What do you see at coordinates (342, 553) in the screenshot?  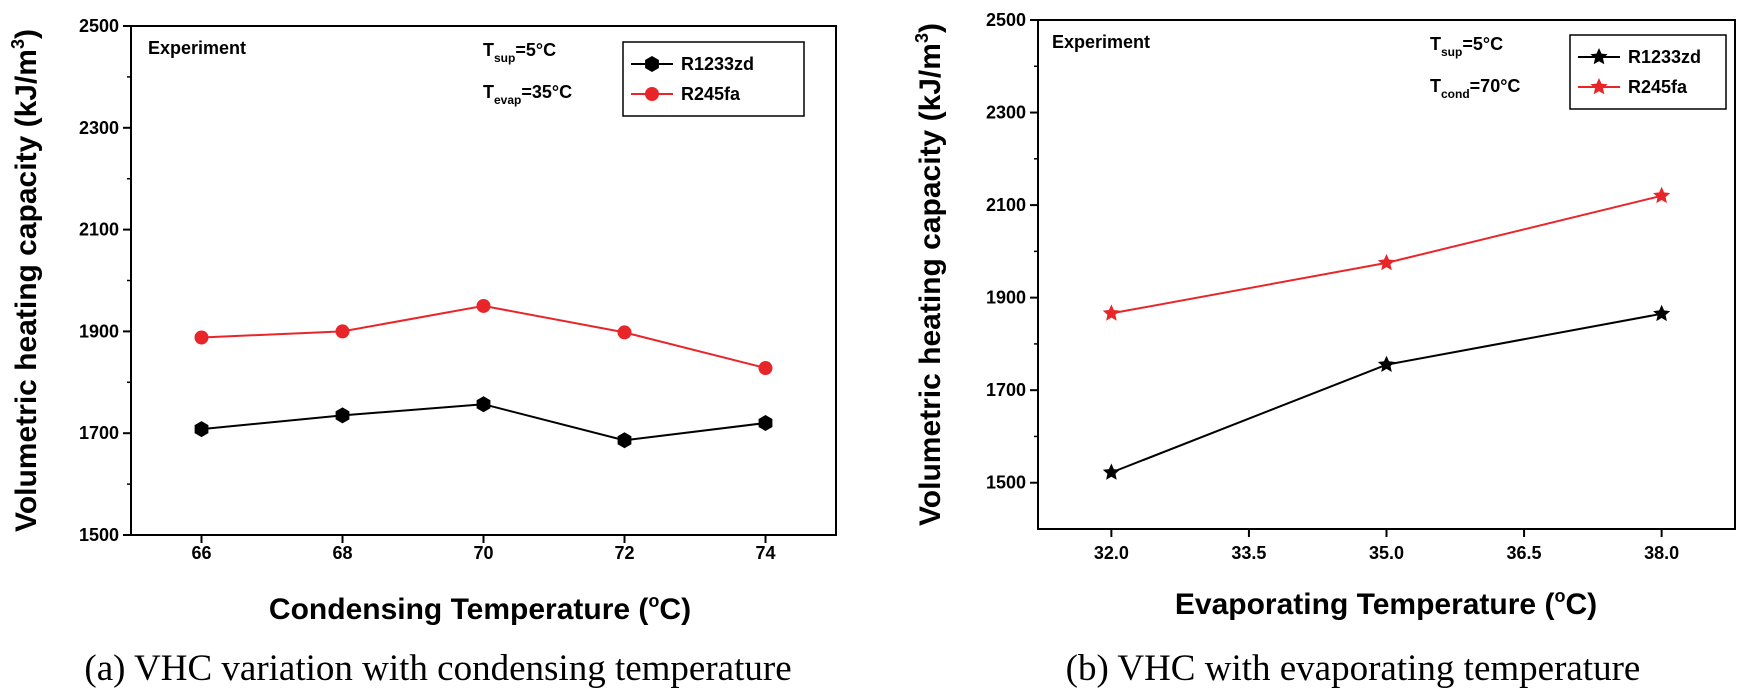 I see `x-tick-label: 68` at bounding box center [342, 553].